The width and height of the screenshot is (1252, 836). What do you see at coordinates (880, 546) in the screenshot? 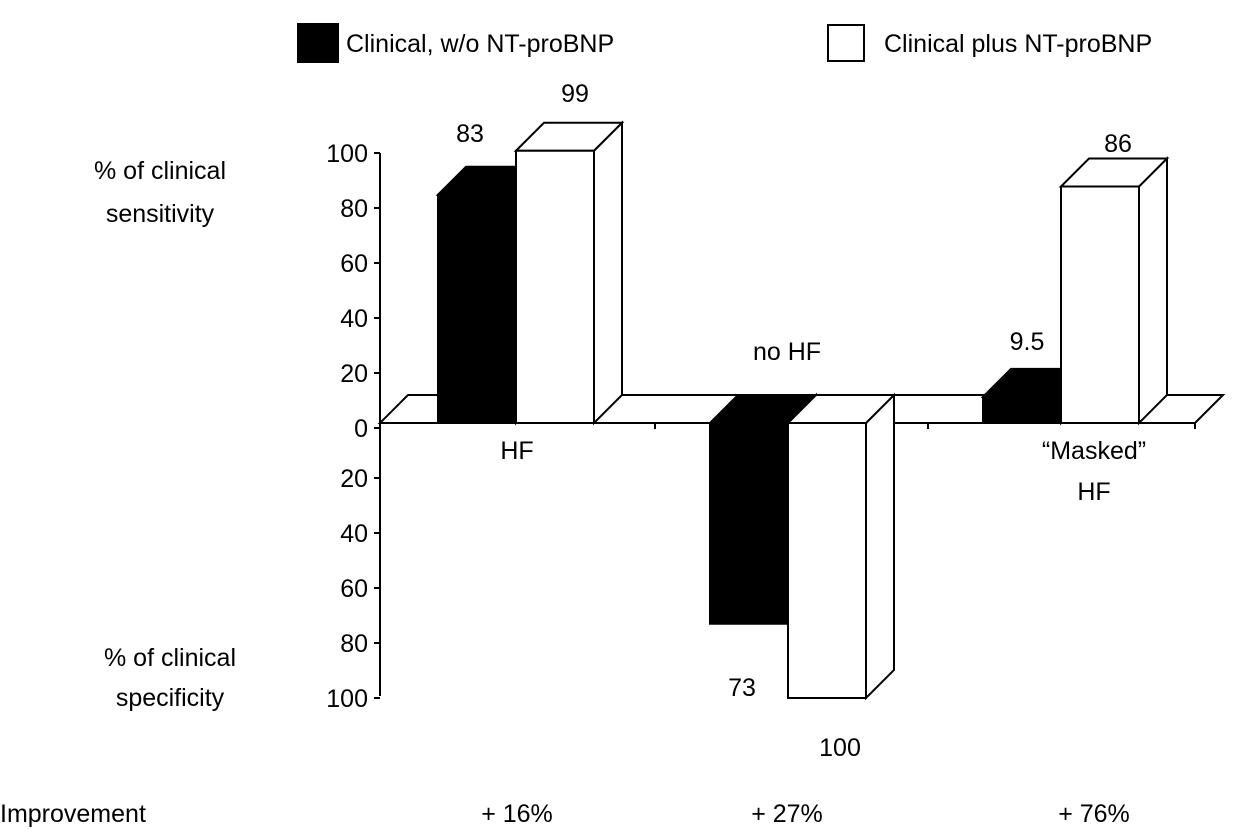
I see `bar-series-2-group-2-side` at bounding box center [880, 546].